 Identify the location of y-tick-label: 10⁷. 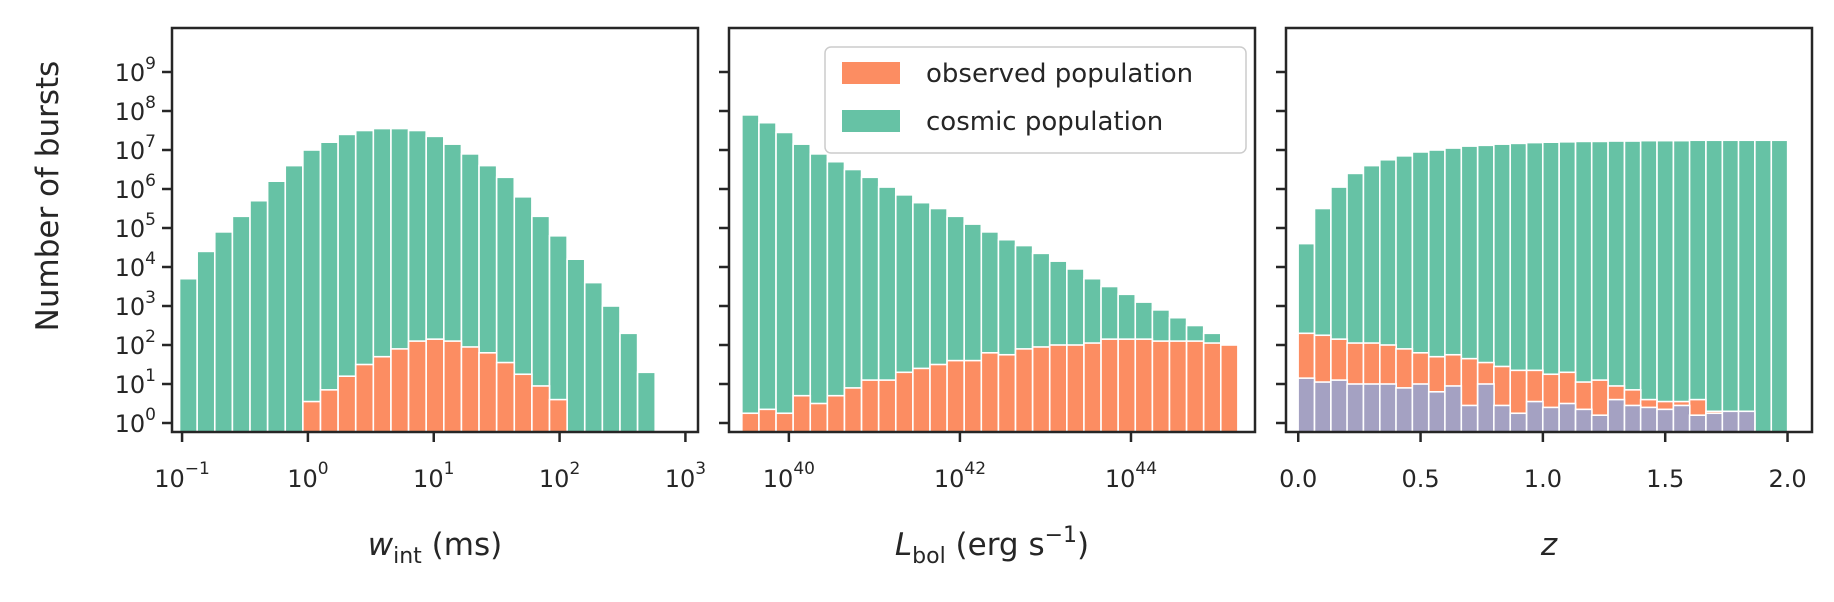
(135, 148).